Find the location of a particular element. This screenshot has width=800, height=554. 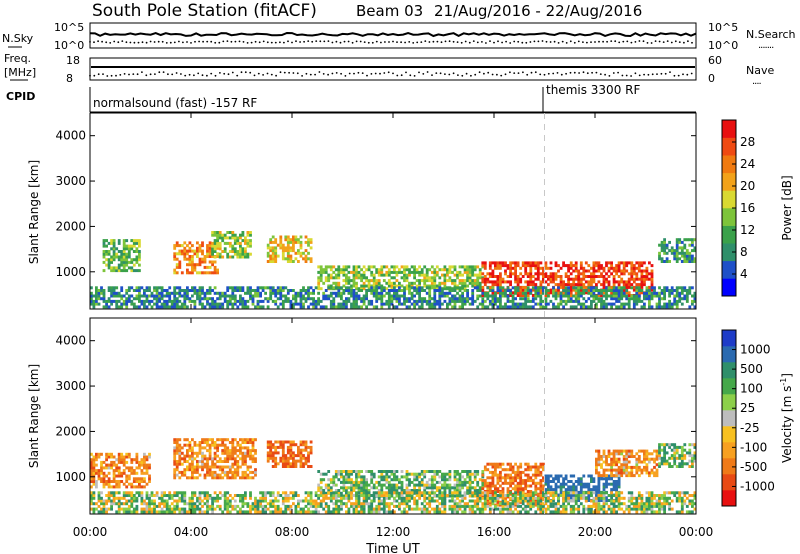

nave-point is located at coordinates (639, 75).